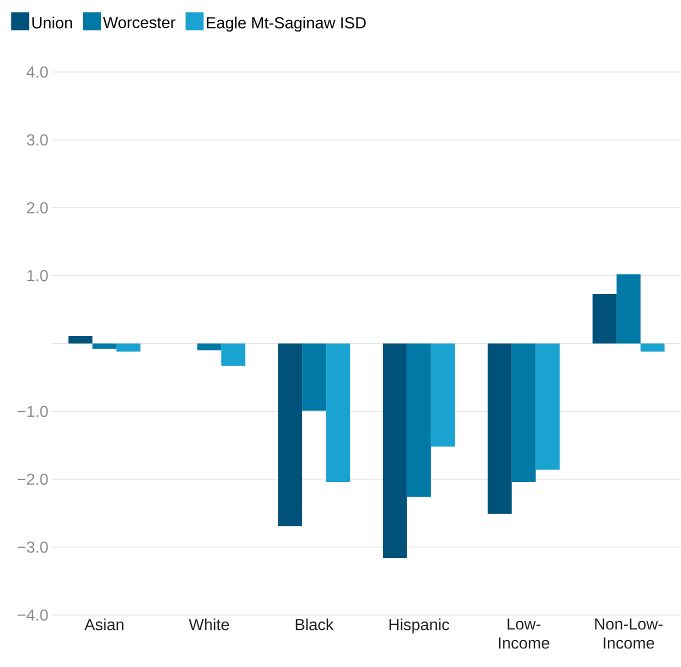 Image resolution: width=681 pixels, height=667 pixels. What do you see at coordinates (33, 412) in the screenshot?
I see `y-tick-label: −1.0` at bounding box center [33, 412].